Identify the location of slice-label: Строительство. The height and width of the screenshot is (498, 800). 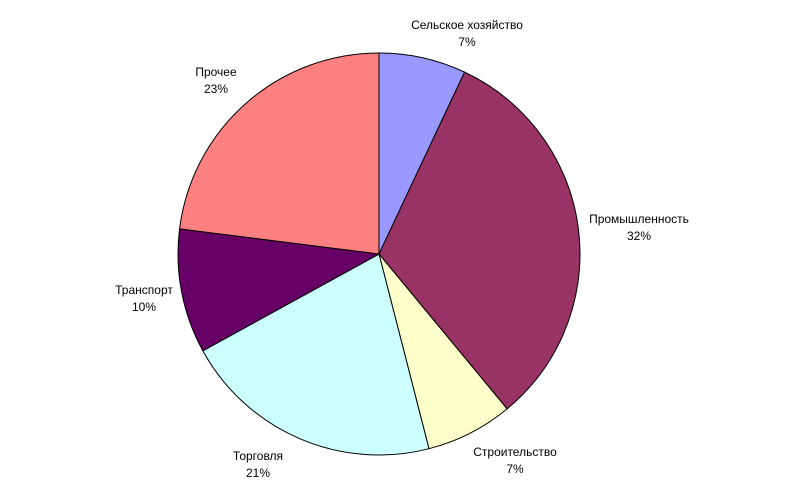
(515, 452).